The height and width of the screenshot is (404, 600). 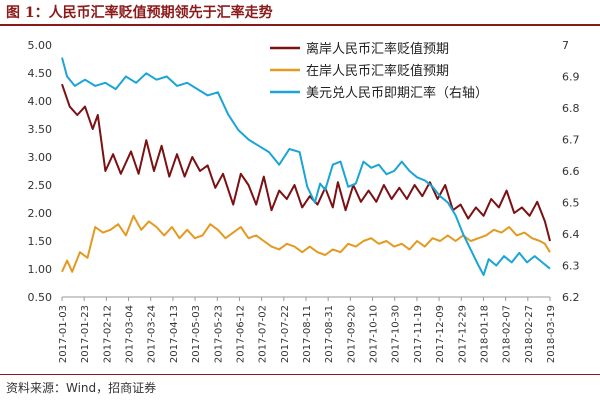 I want to click on x-tick-label: 2017-06-12, so click(x=240, y=334).